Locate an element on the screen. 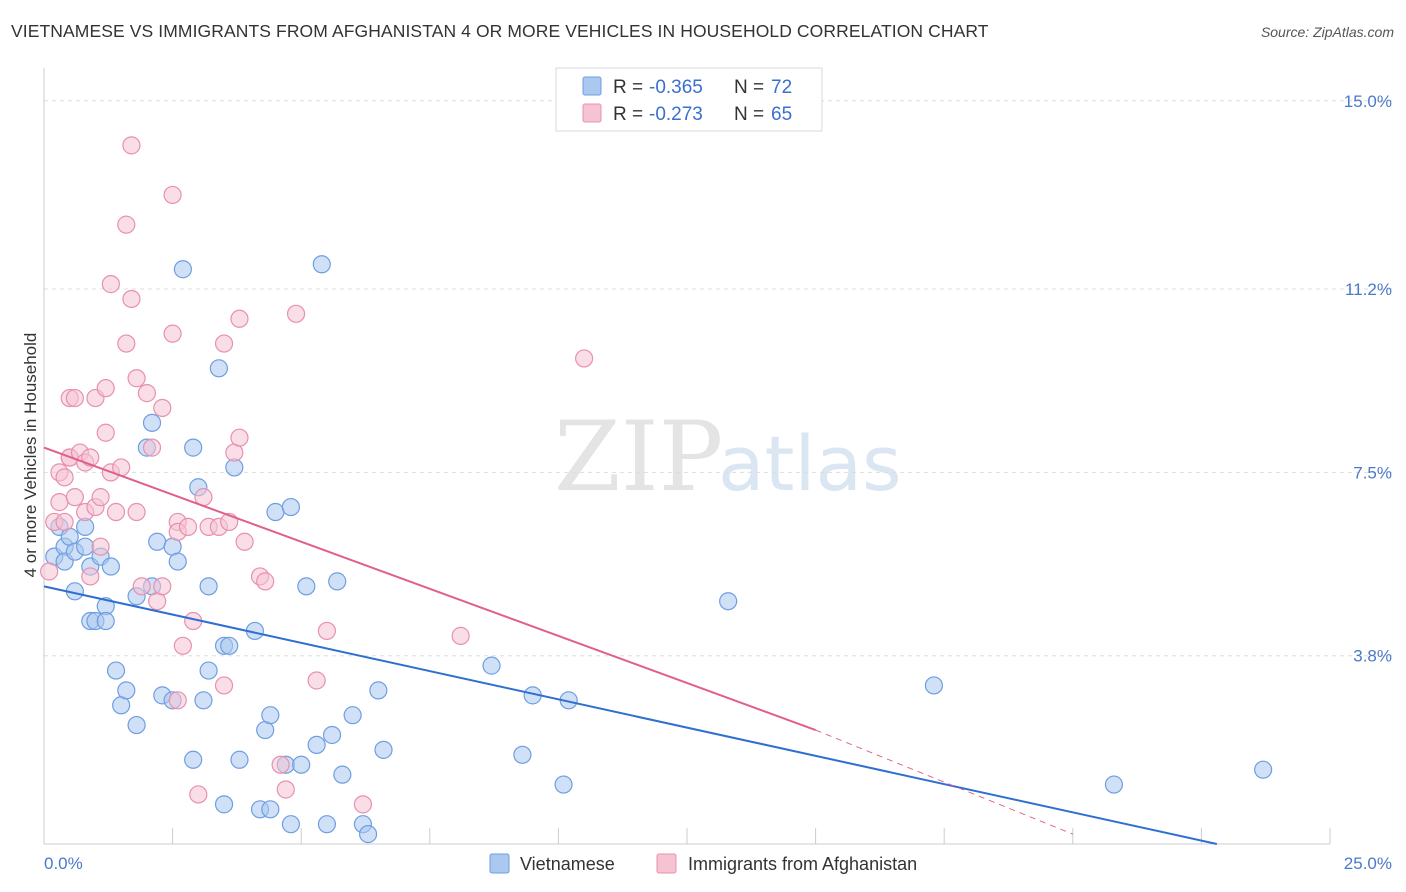 Image resolution: width=1406 pixels, height=892 pixels. legend-swatch-afghanistan is located at coordinates (592, 113).